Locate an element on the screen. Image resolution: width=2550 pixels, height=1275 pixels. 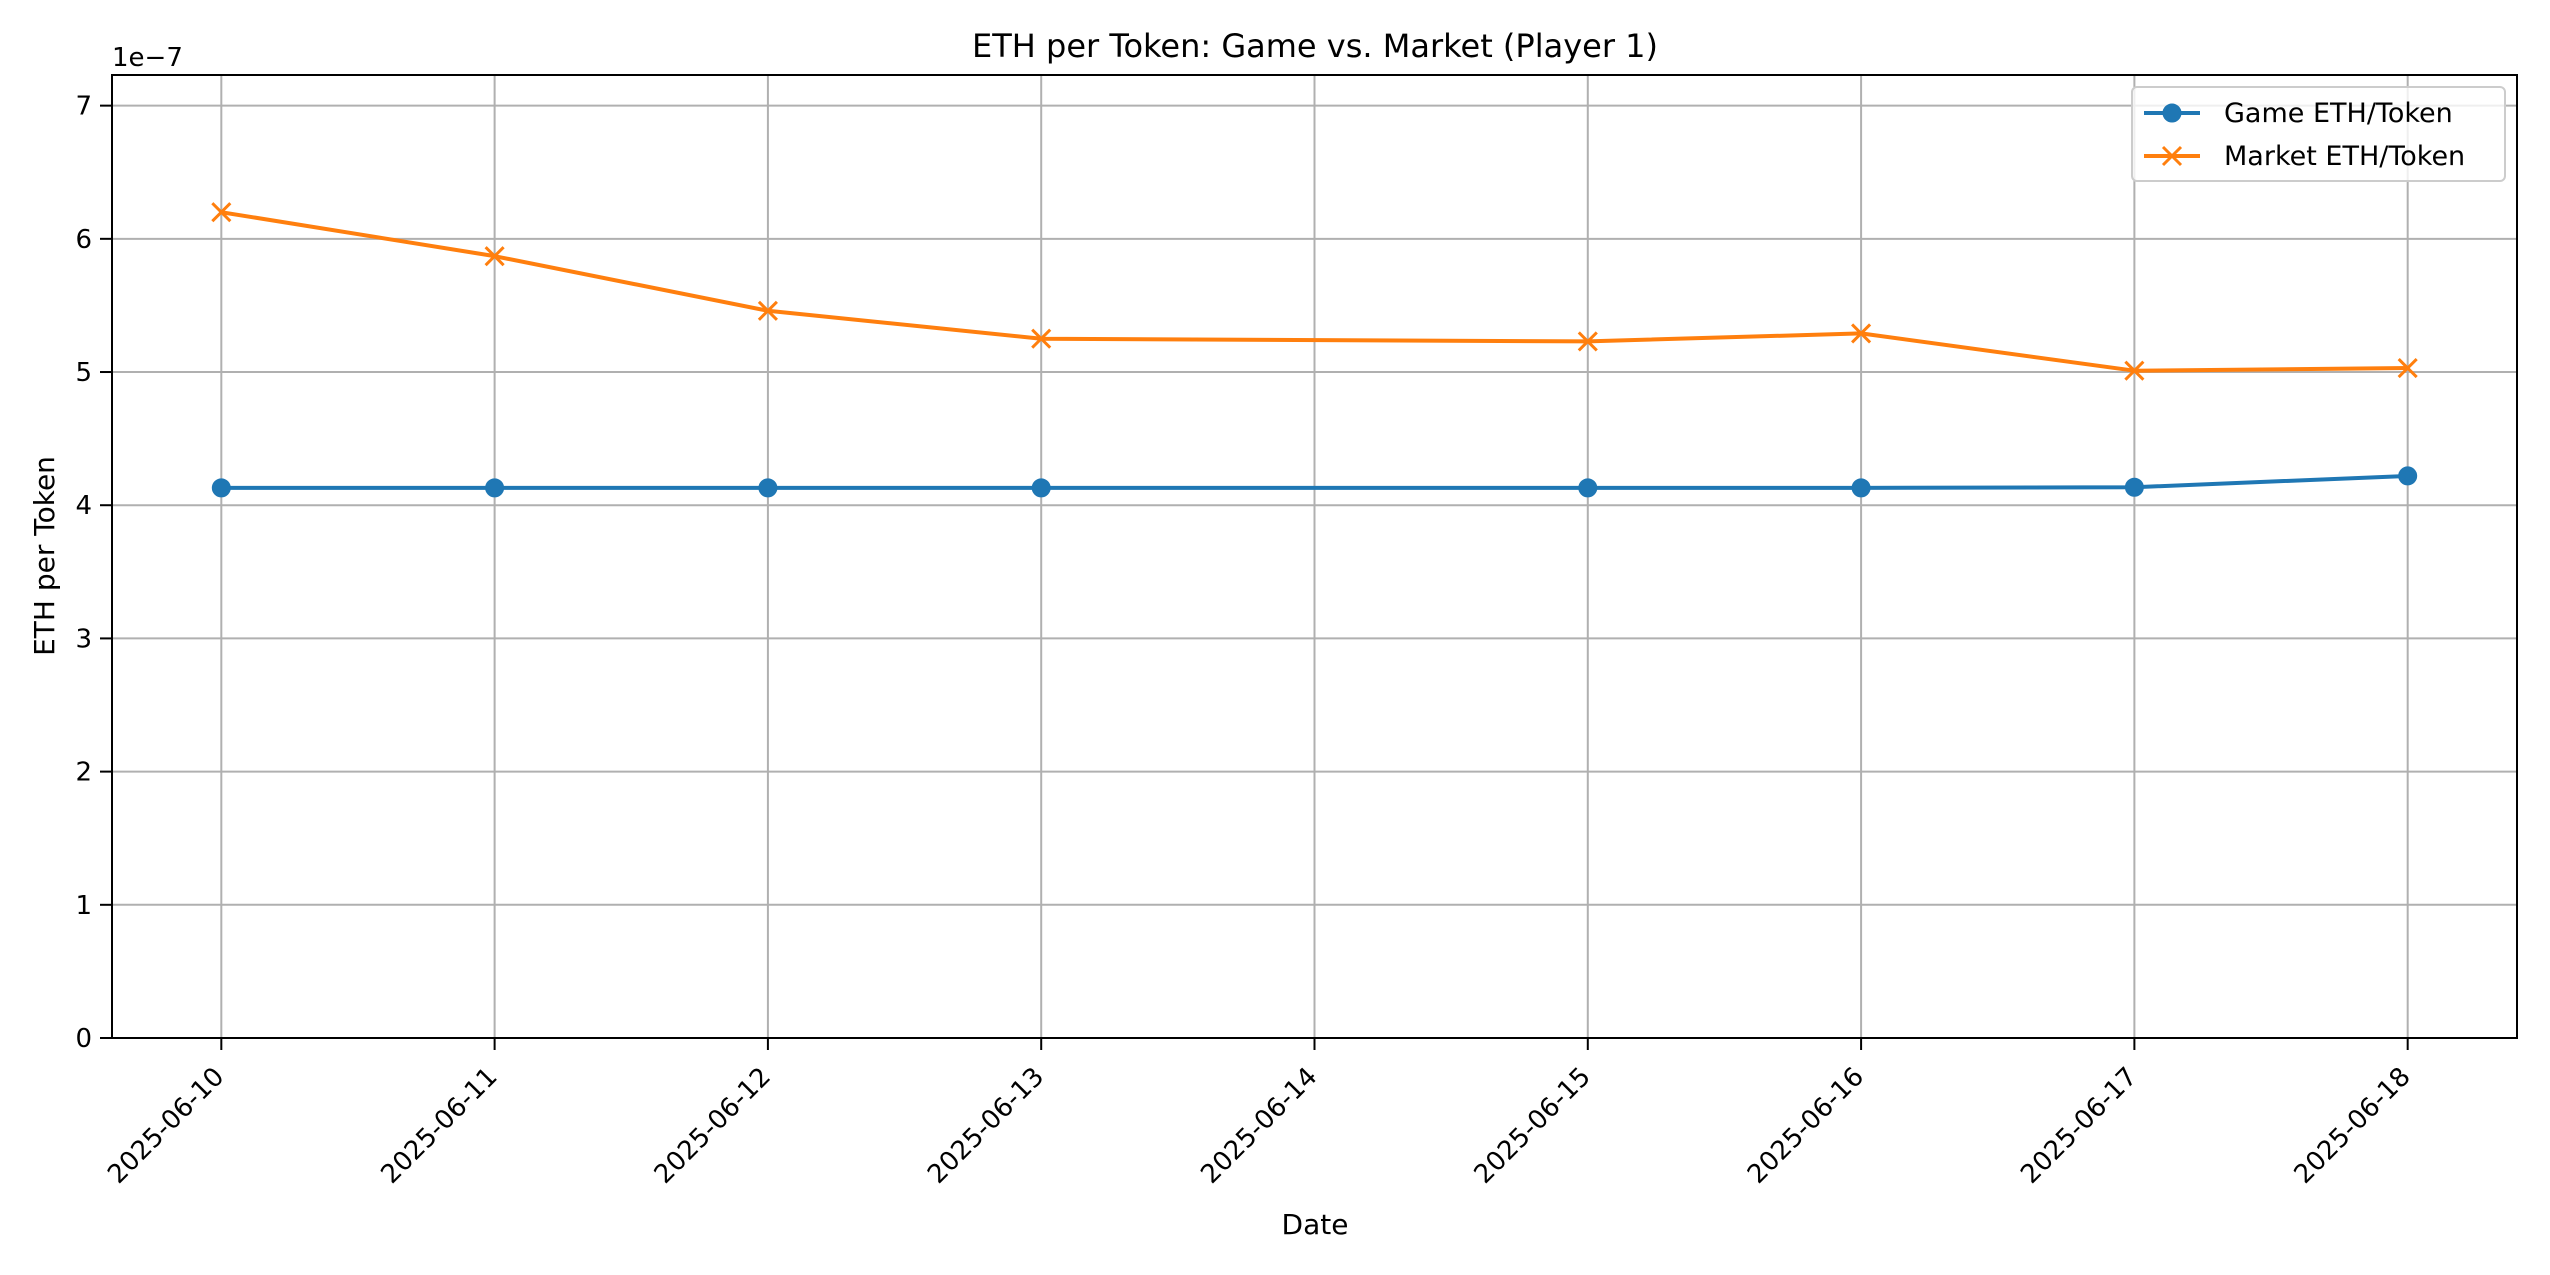
y-tick-label: 0 is located at coordinates (83, 1039).